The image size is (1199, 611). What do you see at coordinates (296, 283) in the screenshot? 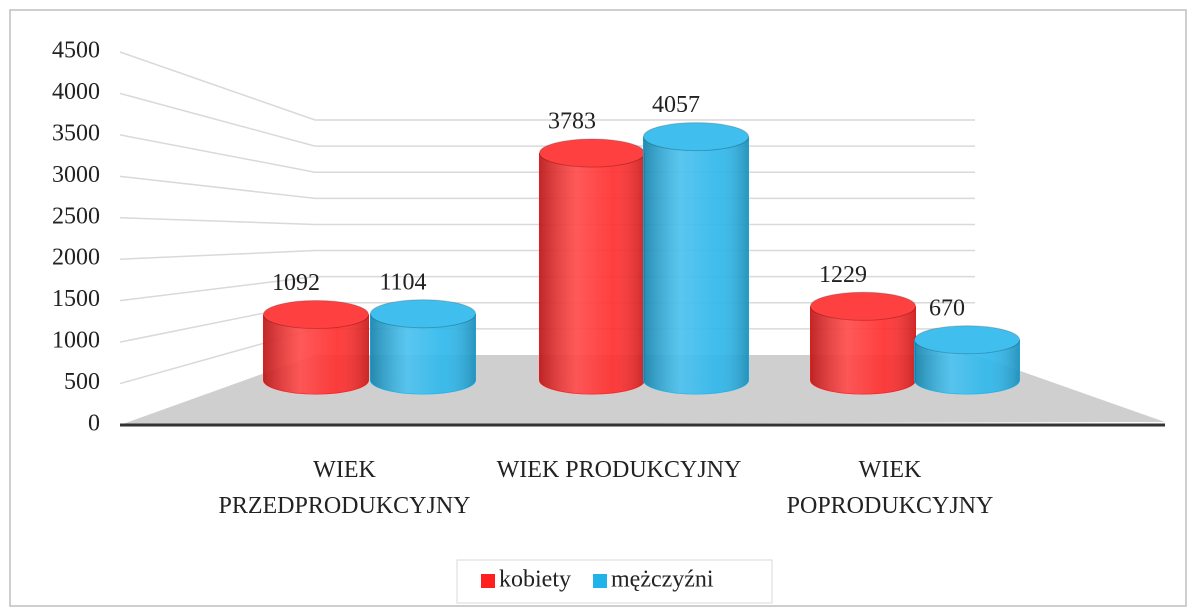
I see `value-label: 1092` at bounding box center [296, 283].